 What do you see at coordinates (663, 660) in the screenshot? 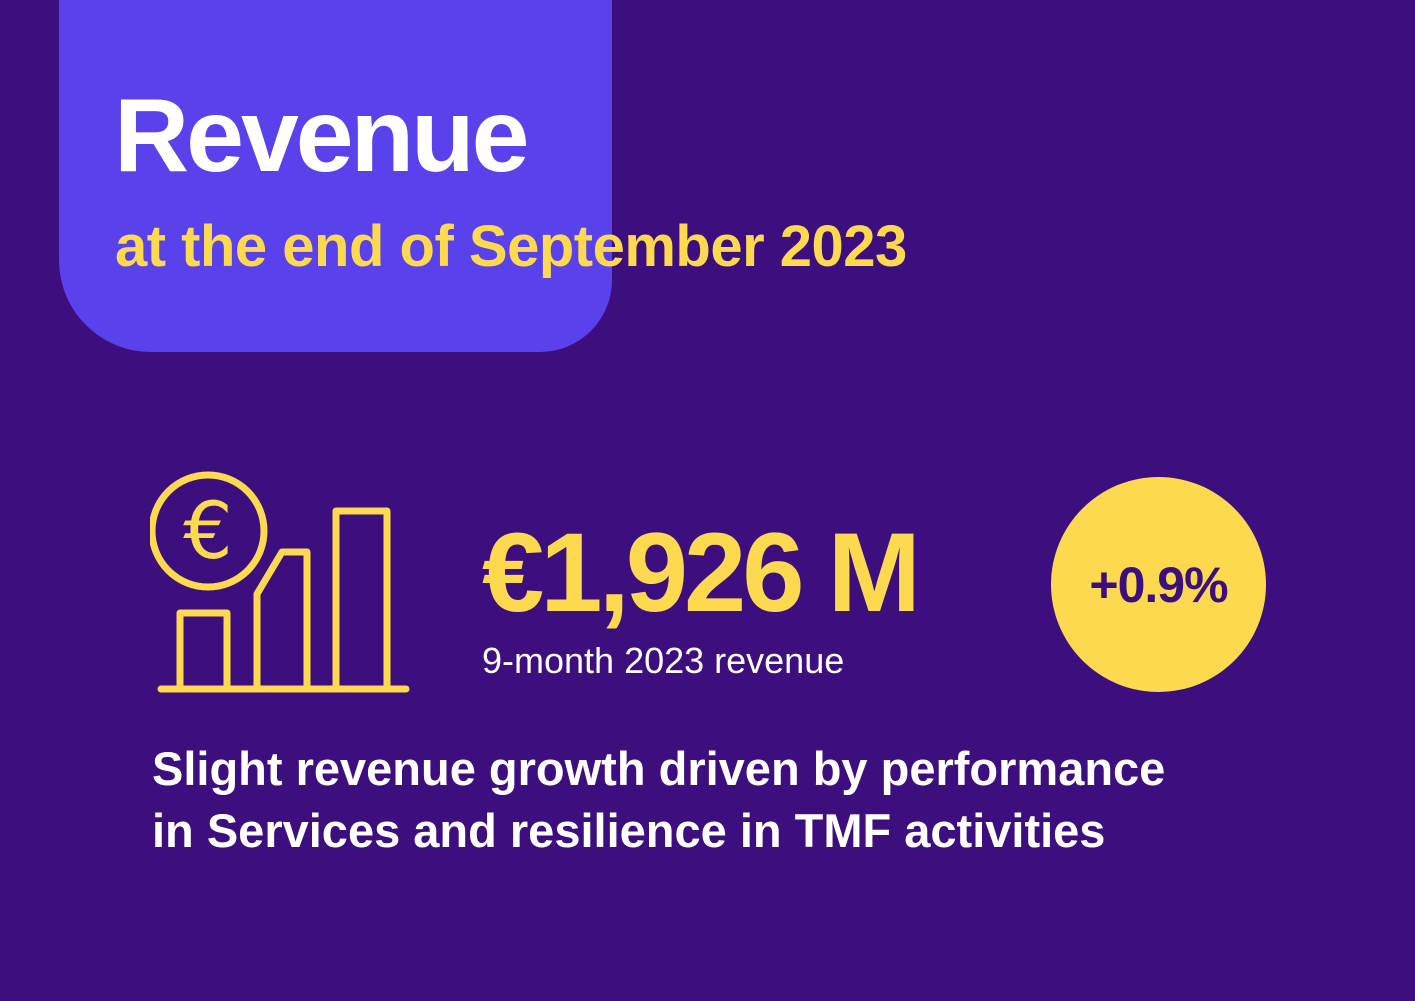
I see `revenue-caption: 9-month 2023 revenue` at bounding box center [663, 660].